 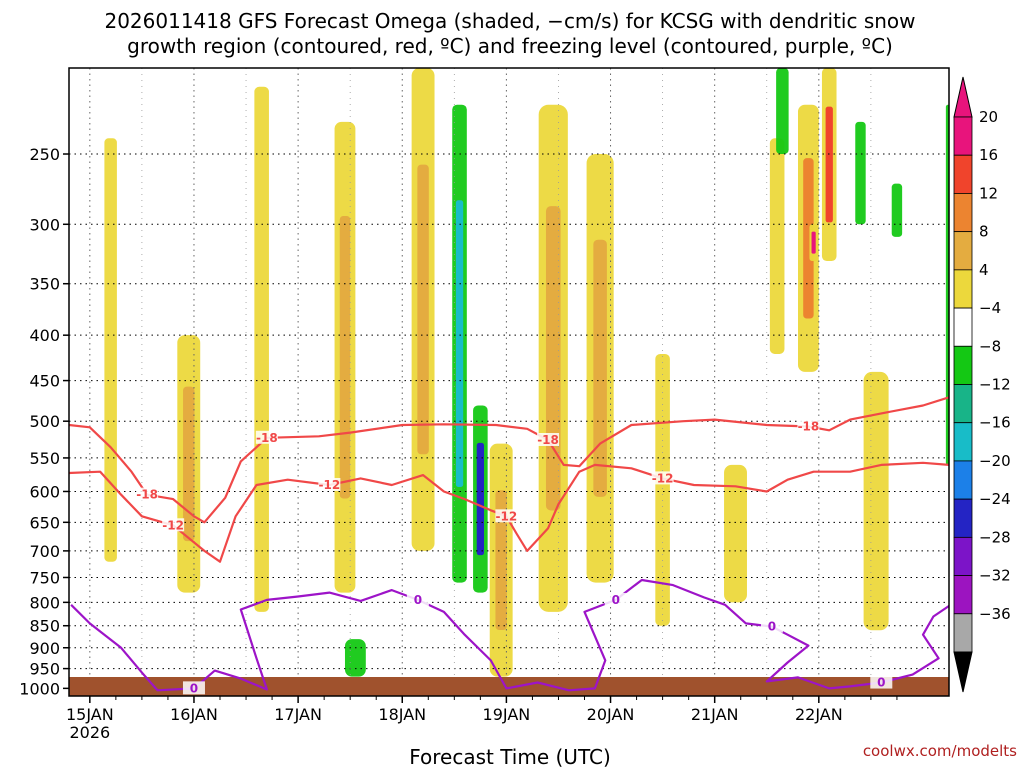 I want to click on y-tick-label: 450, so click(x=44, y=381).